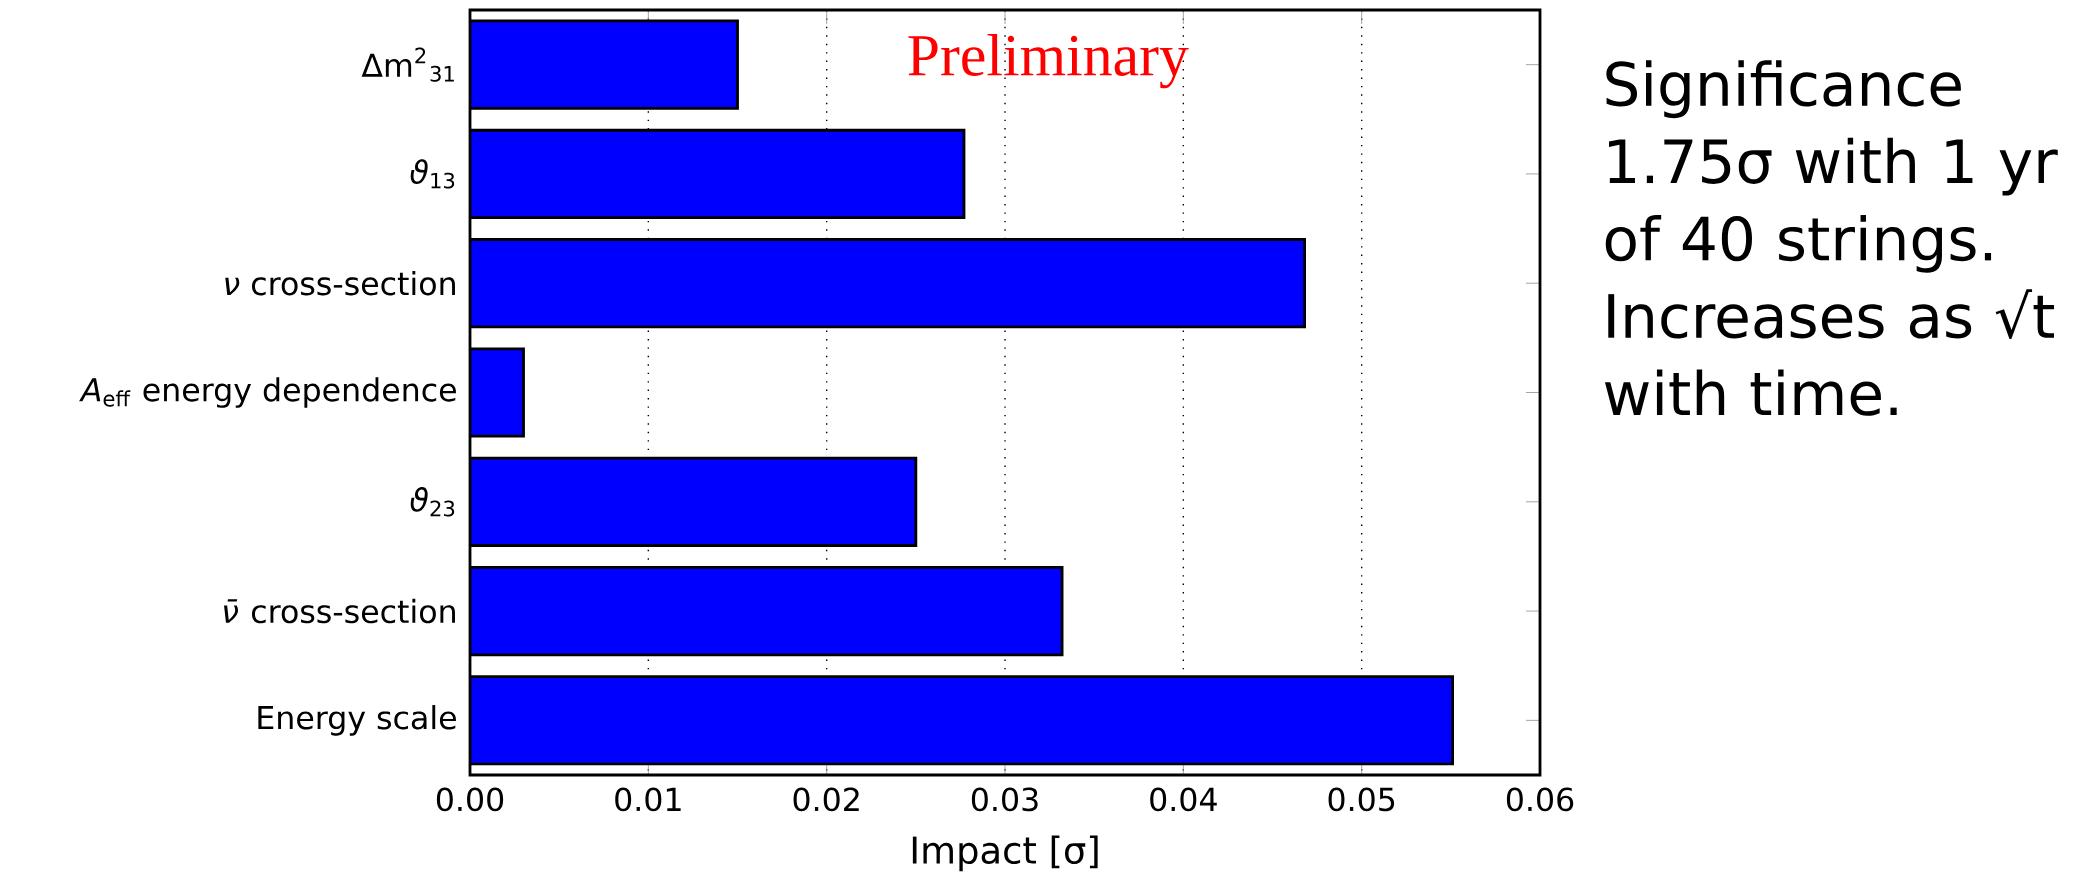  I want to click on x-axis-title: Impact [σ], so click(1005, 853).